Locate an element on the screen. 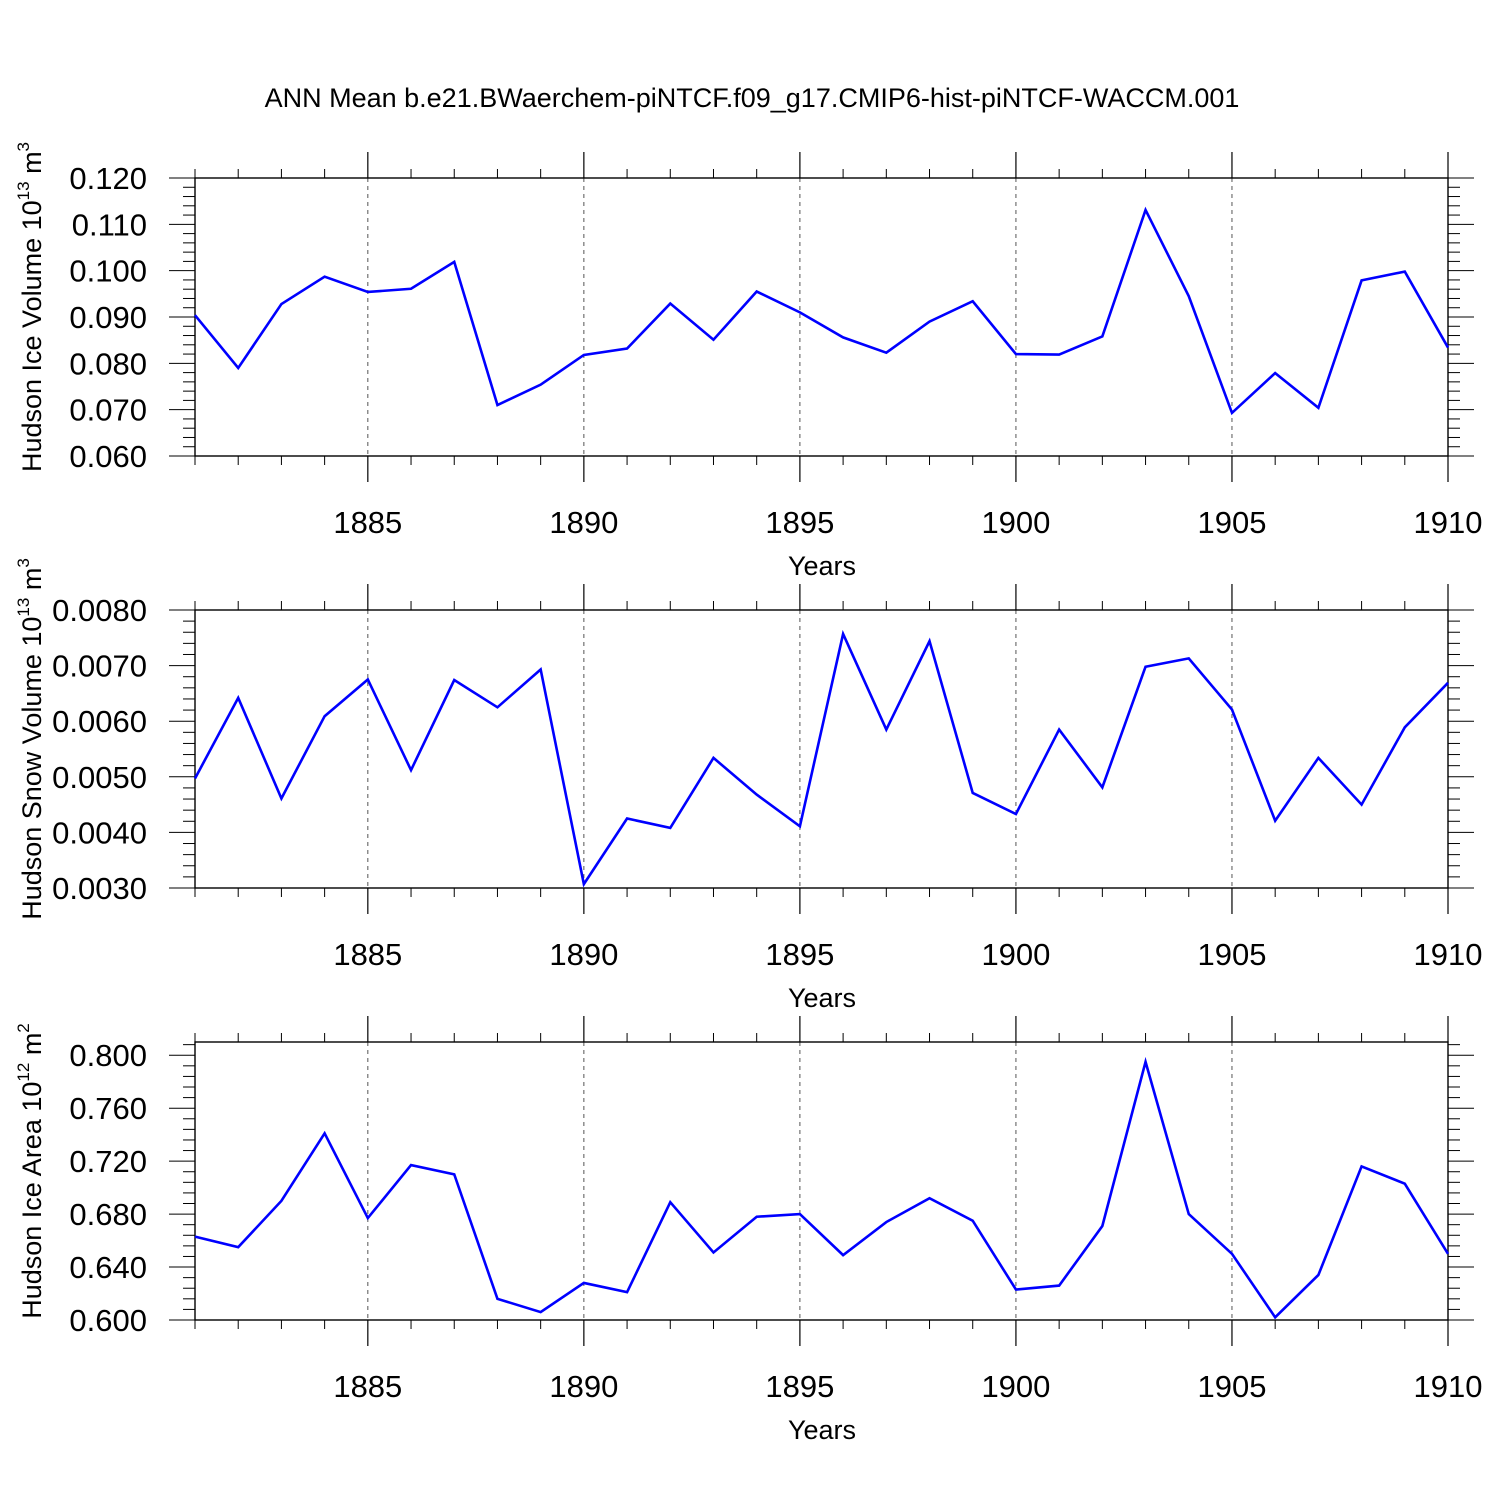 This screenshot has height=1500, width=1500. y-axis-label-text: Hudson Ice Volume 10 is located at coordinates (32, 336).